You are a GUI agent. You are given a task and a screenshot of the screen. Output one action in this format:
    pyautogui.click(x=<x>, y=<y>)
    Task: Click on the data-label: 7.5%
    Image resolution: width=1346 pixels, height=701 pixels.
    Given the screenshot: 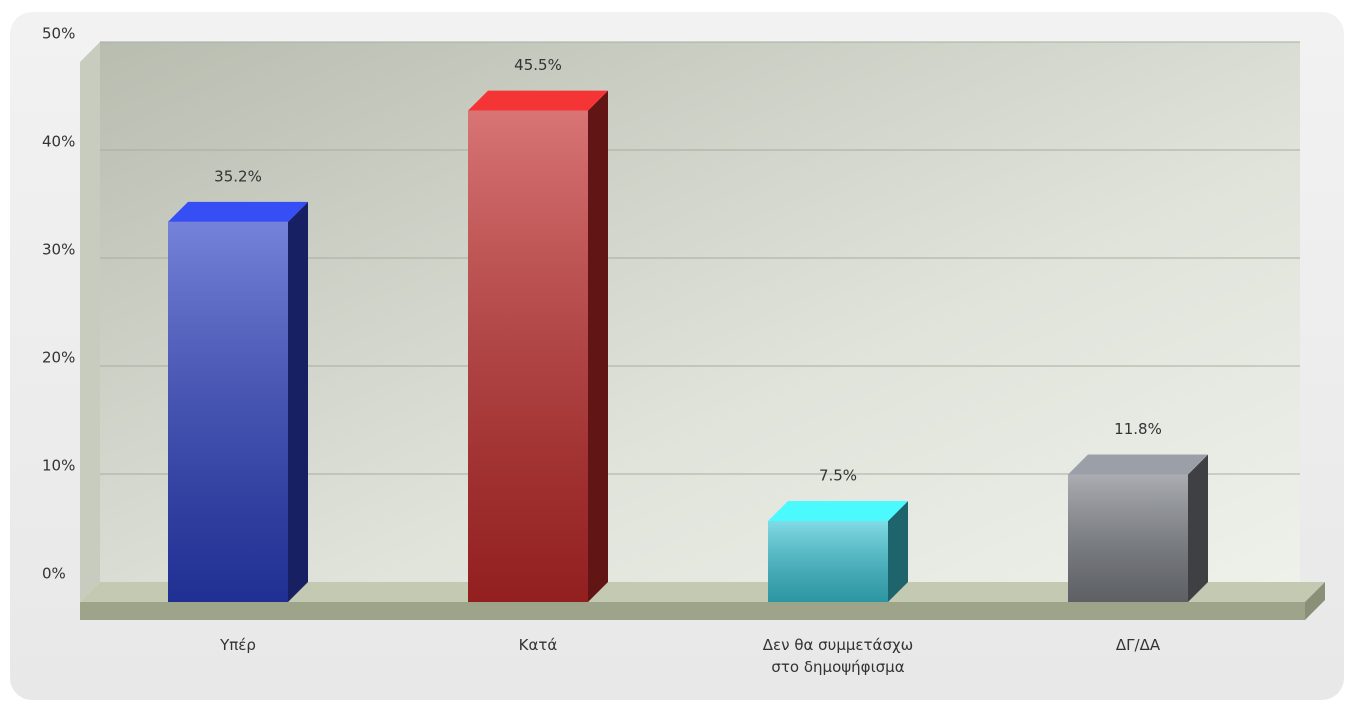 What is the action you would take?
    pyautogui.click(x=838, y=476)
    